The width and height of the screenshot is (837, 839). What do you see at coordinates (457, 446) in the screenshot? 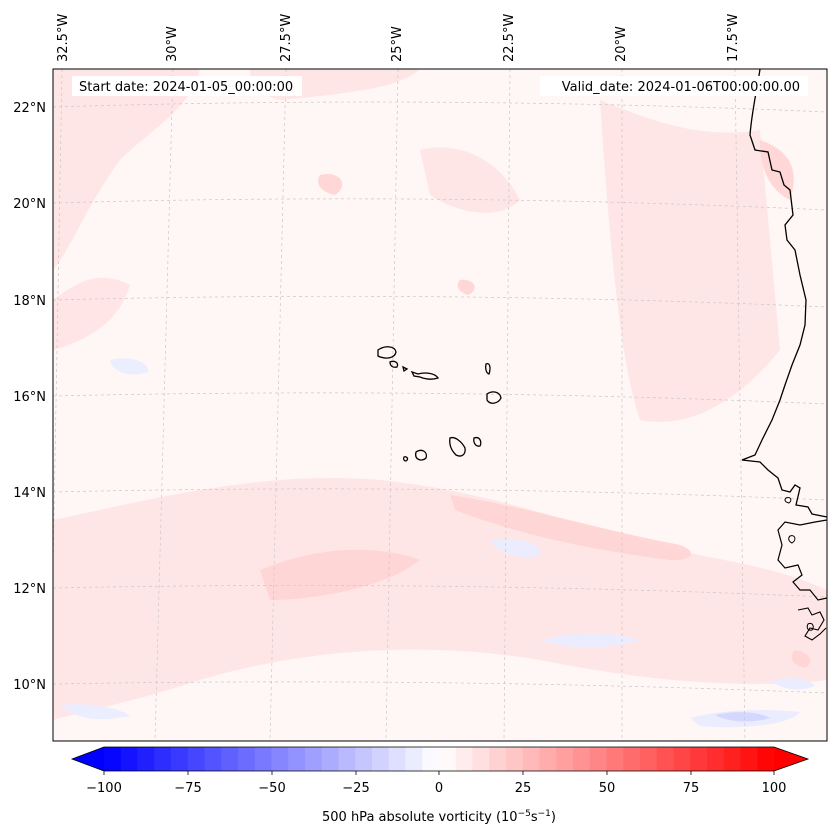
I see `island-santiago` at bounding box center [457, 446].